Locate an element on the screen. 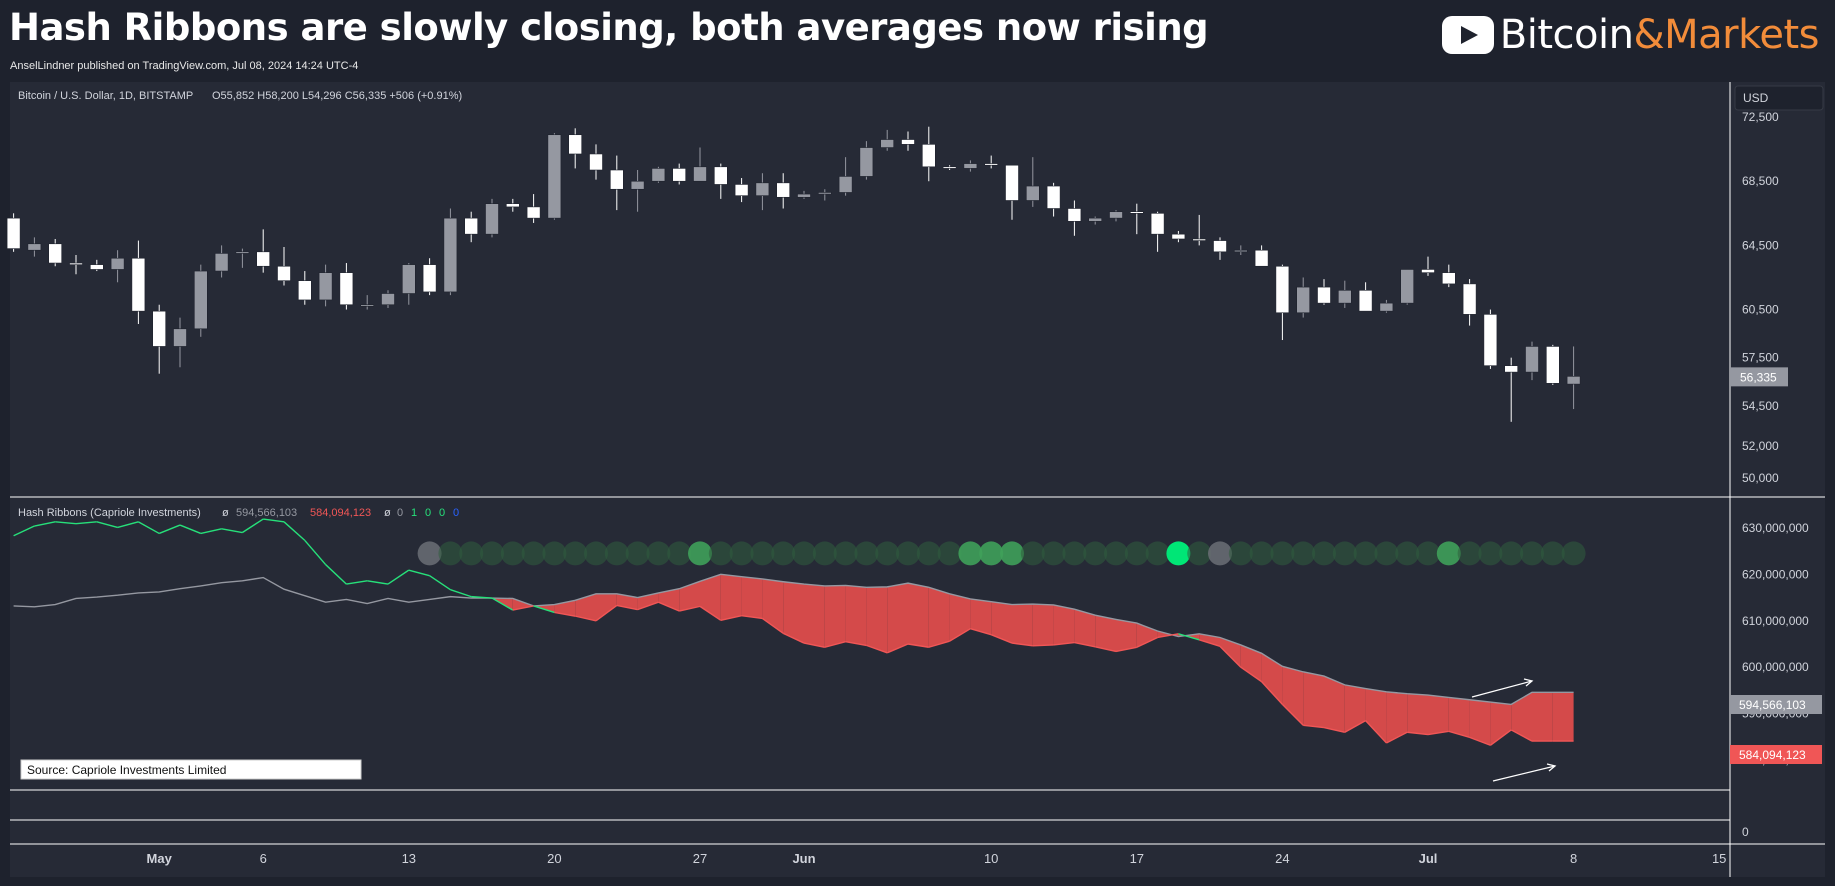  indicator-extra-5: 0 is located at coordinates (456, 513).